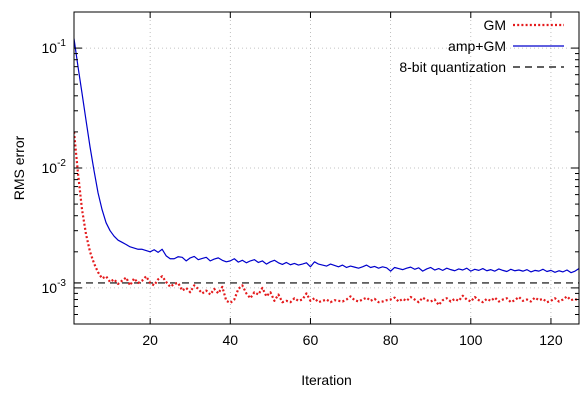  Describe the element at coordinates (150, 340) in the screenshot. I see `x-tick-label: 20` at that location.